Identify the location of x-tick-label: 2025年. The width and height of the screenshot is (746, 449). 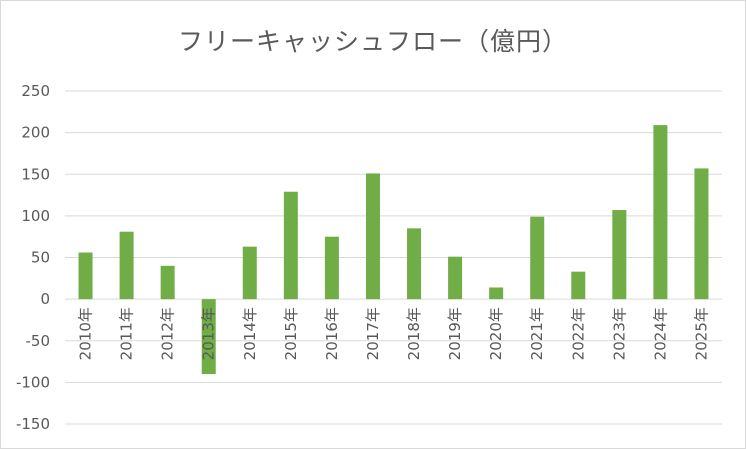
(701, 333).